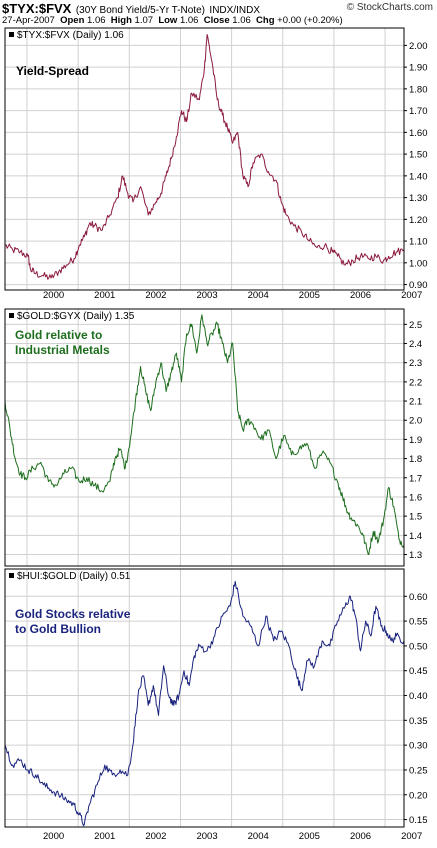  I want to click on y-tick-label: 2.2, so click(415, 382).